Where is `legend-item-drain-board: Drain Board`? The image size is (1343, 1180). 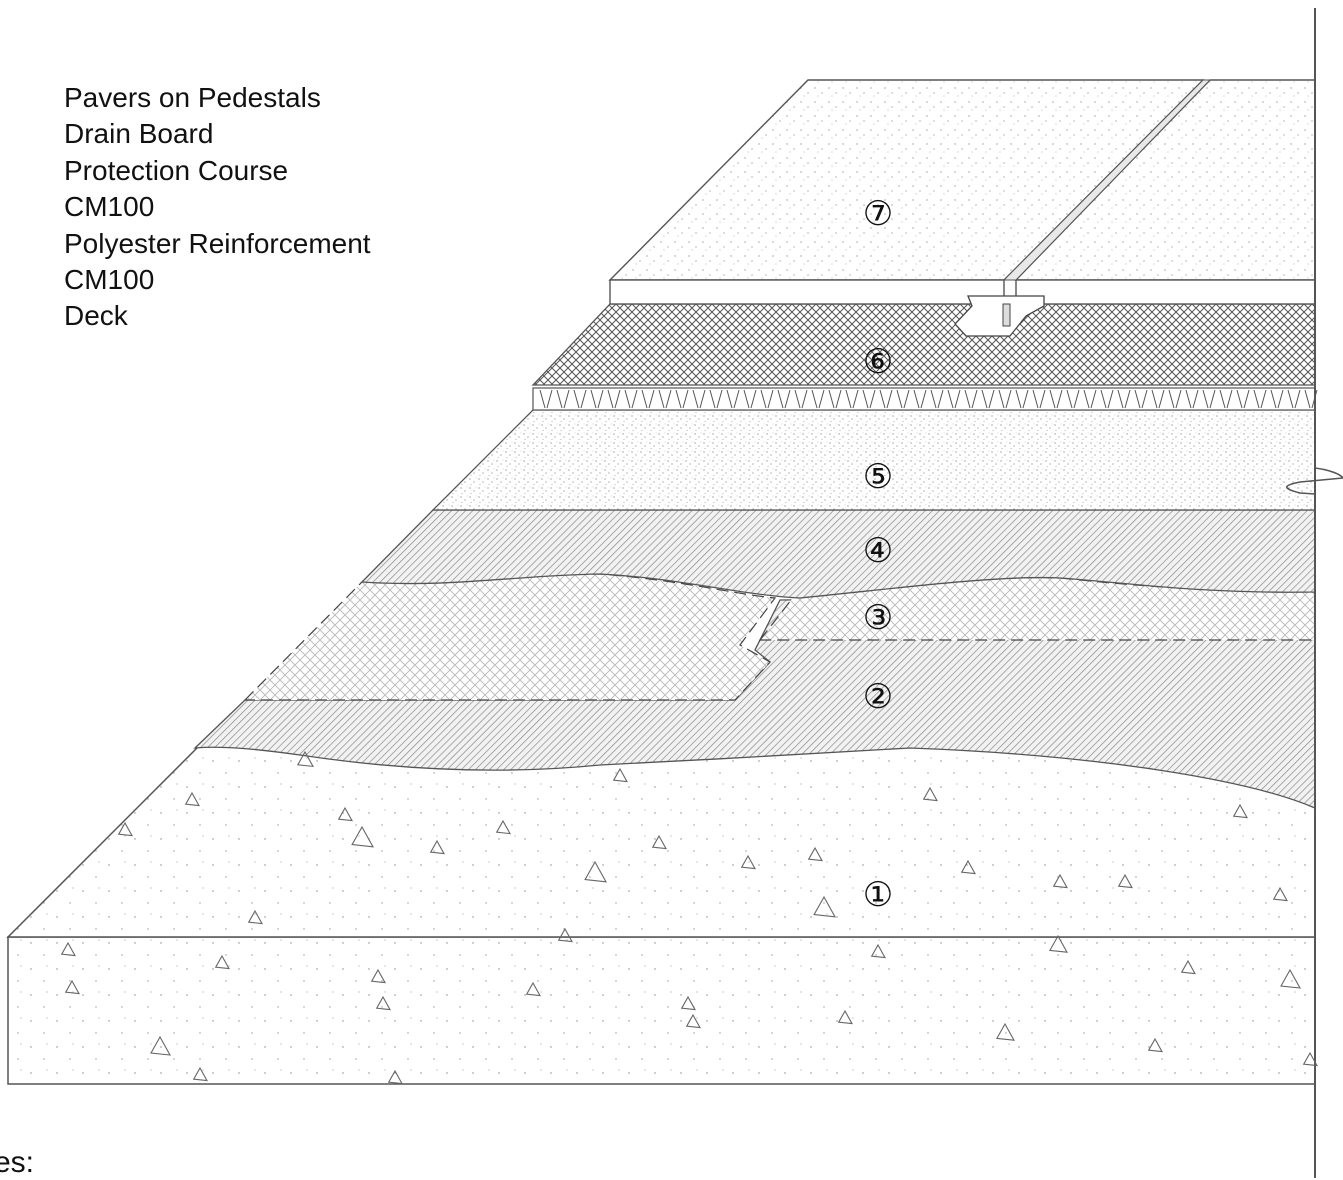 legend-item-drain-board: Drain Board is located at coordinates (139, 134).